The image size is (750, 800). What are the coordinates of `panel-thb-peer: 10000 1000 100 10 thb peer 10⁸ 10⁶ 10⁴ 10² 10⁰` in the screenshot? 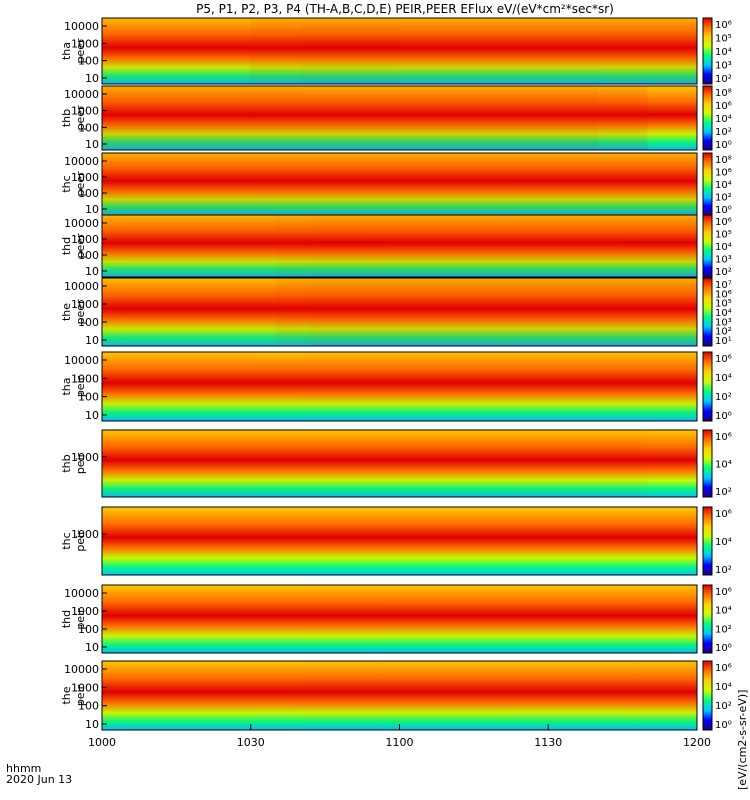 It's located at (396, 118).